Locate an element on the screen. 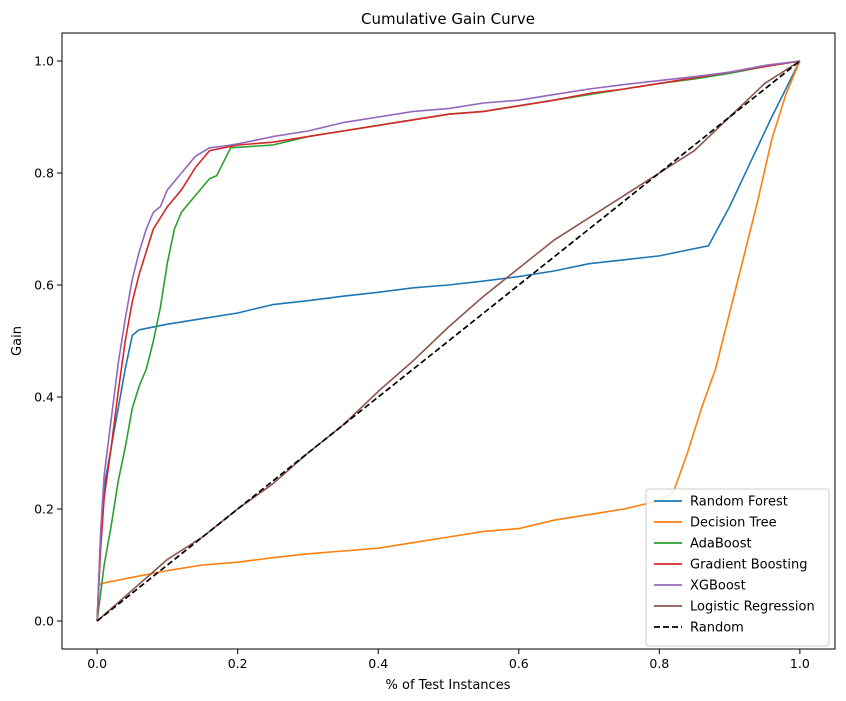 The image size is (846, 701). x-tick-label: 0.2 is located at coordinates (238, 663).